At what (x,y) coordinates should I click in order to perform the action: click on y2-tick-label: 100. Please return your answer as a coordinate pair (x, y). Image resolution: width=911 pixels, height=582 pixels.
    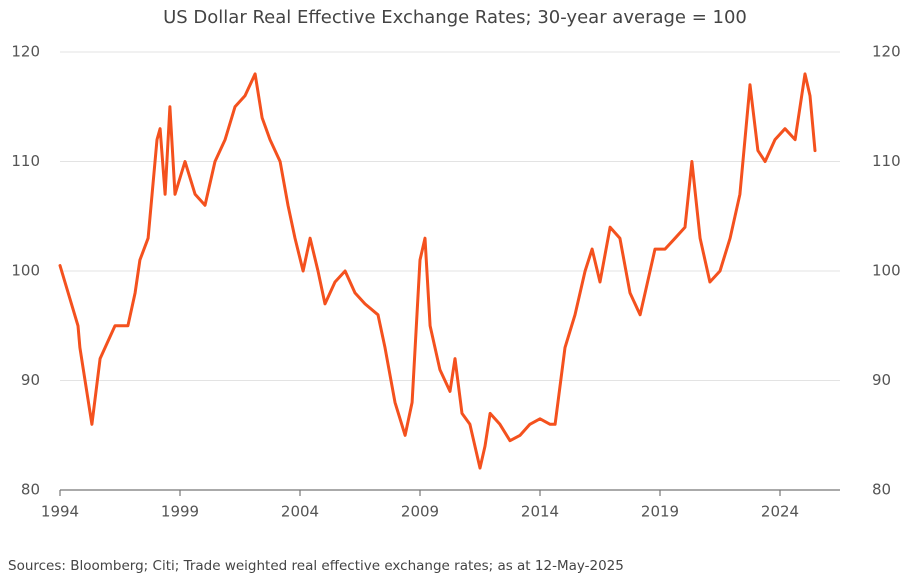
    Looking at the image, I should click on (886, 271).